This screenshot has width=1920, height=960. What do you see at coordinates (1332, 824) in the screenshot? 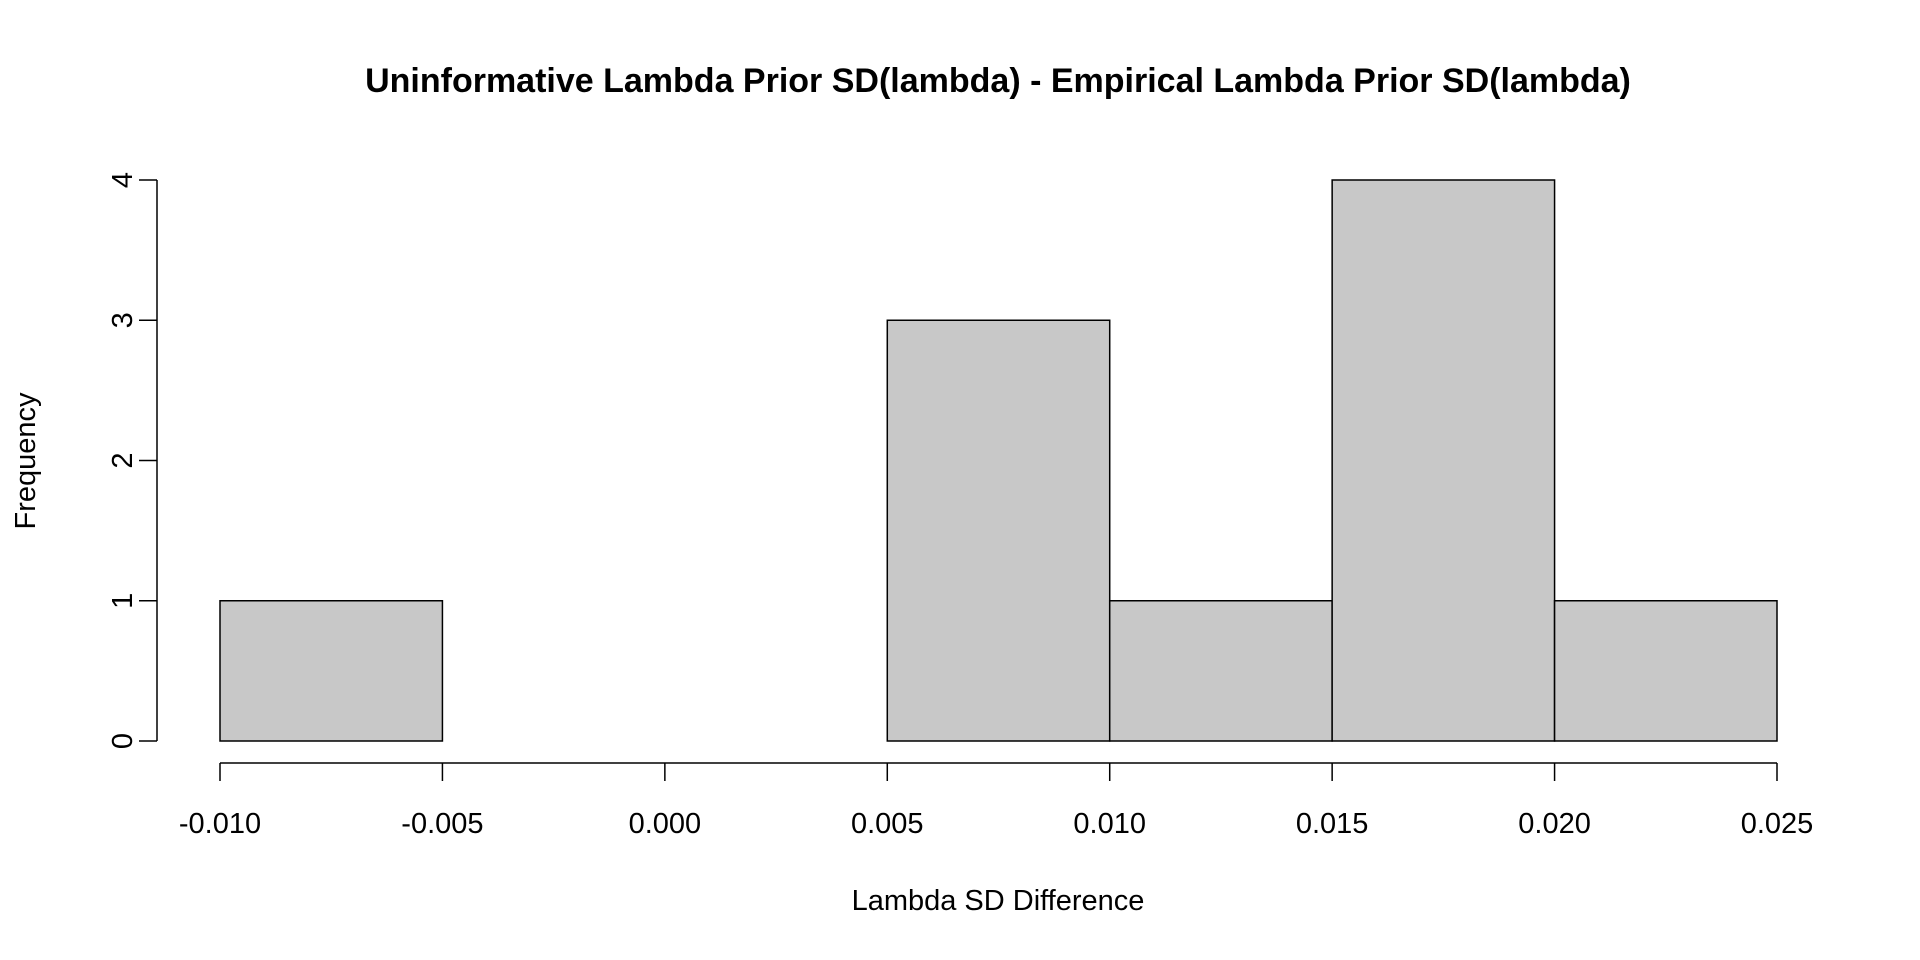
I see `x-tick-label: 0.015` at bounding box center [1332, 824].